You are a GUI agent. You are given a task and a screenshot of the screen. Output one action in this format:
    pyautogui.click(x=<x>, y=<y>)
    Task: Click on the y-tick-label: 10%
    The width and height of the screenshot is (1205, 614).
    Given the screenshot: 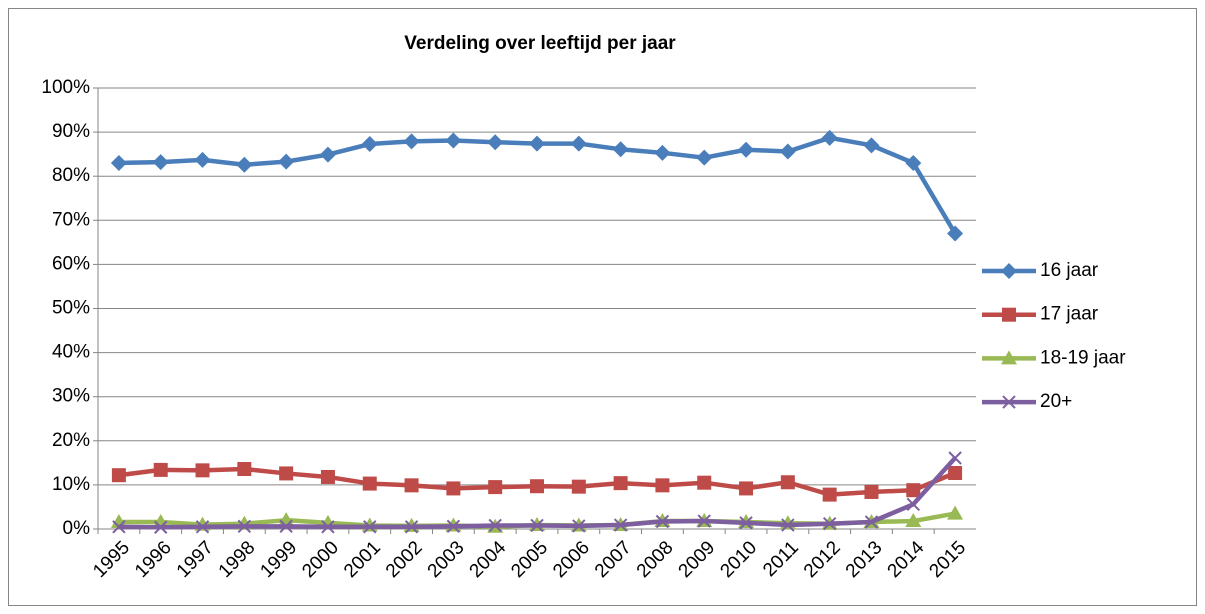 What is the action you would take?
    pyautogui.click(x=71, y=484)
    